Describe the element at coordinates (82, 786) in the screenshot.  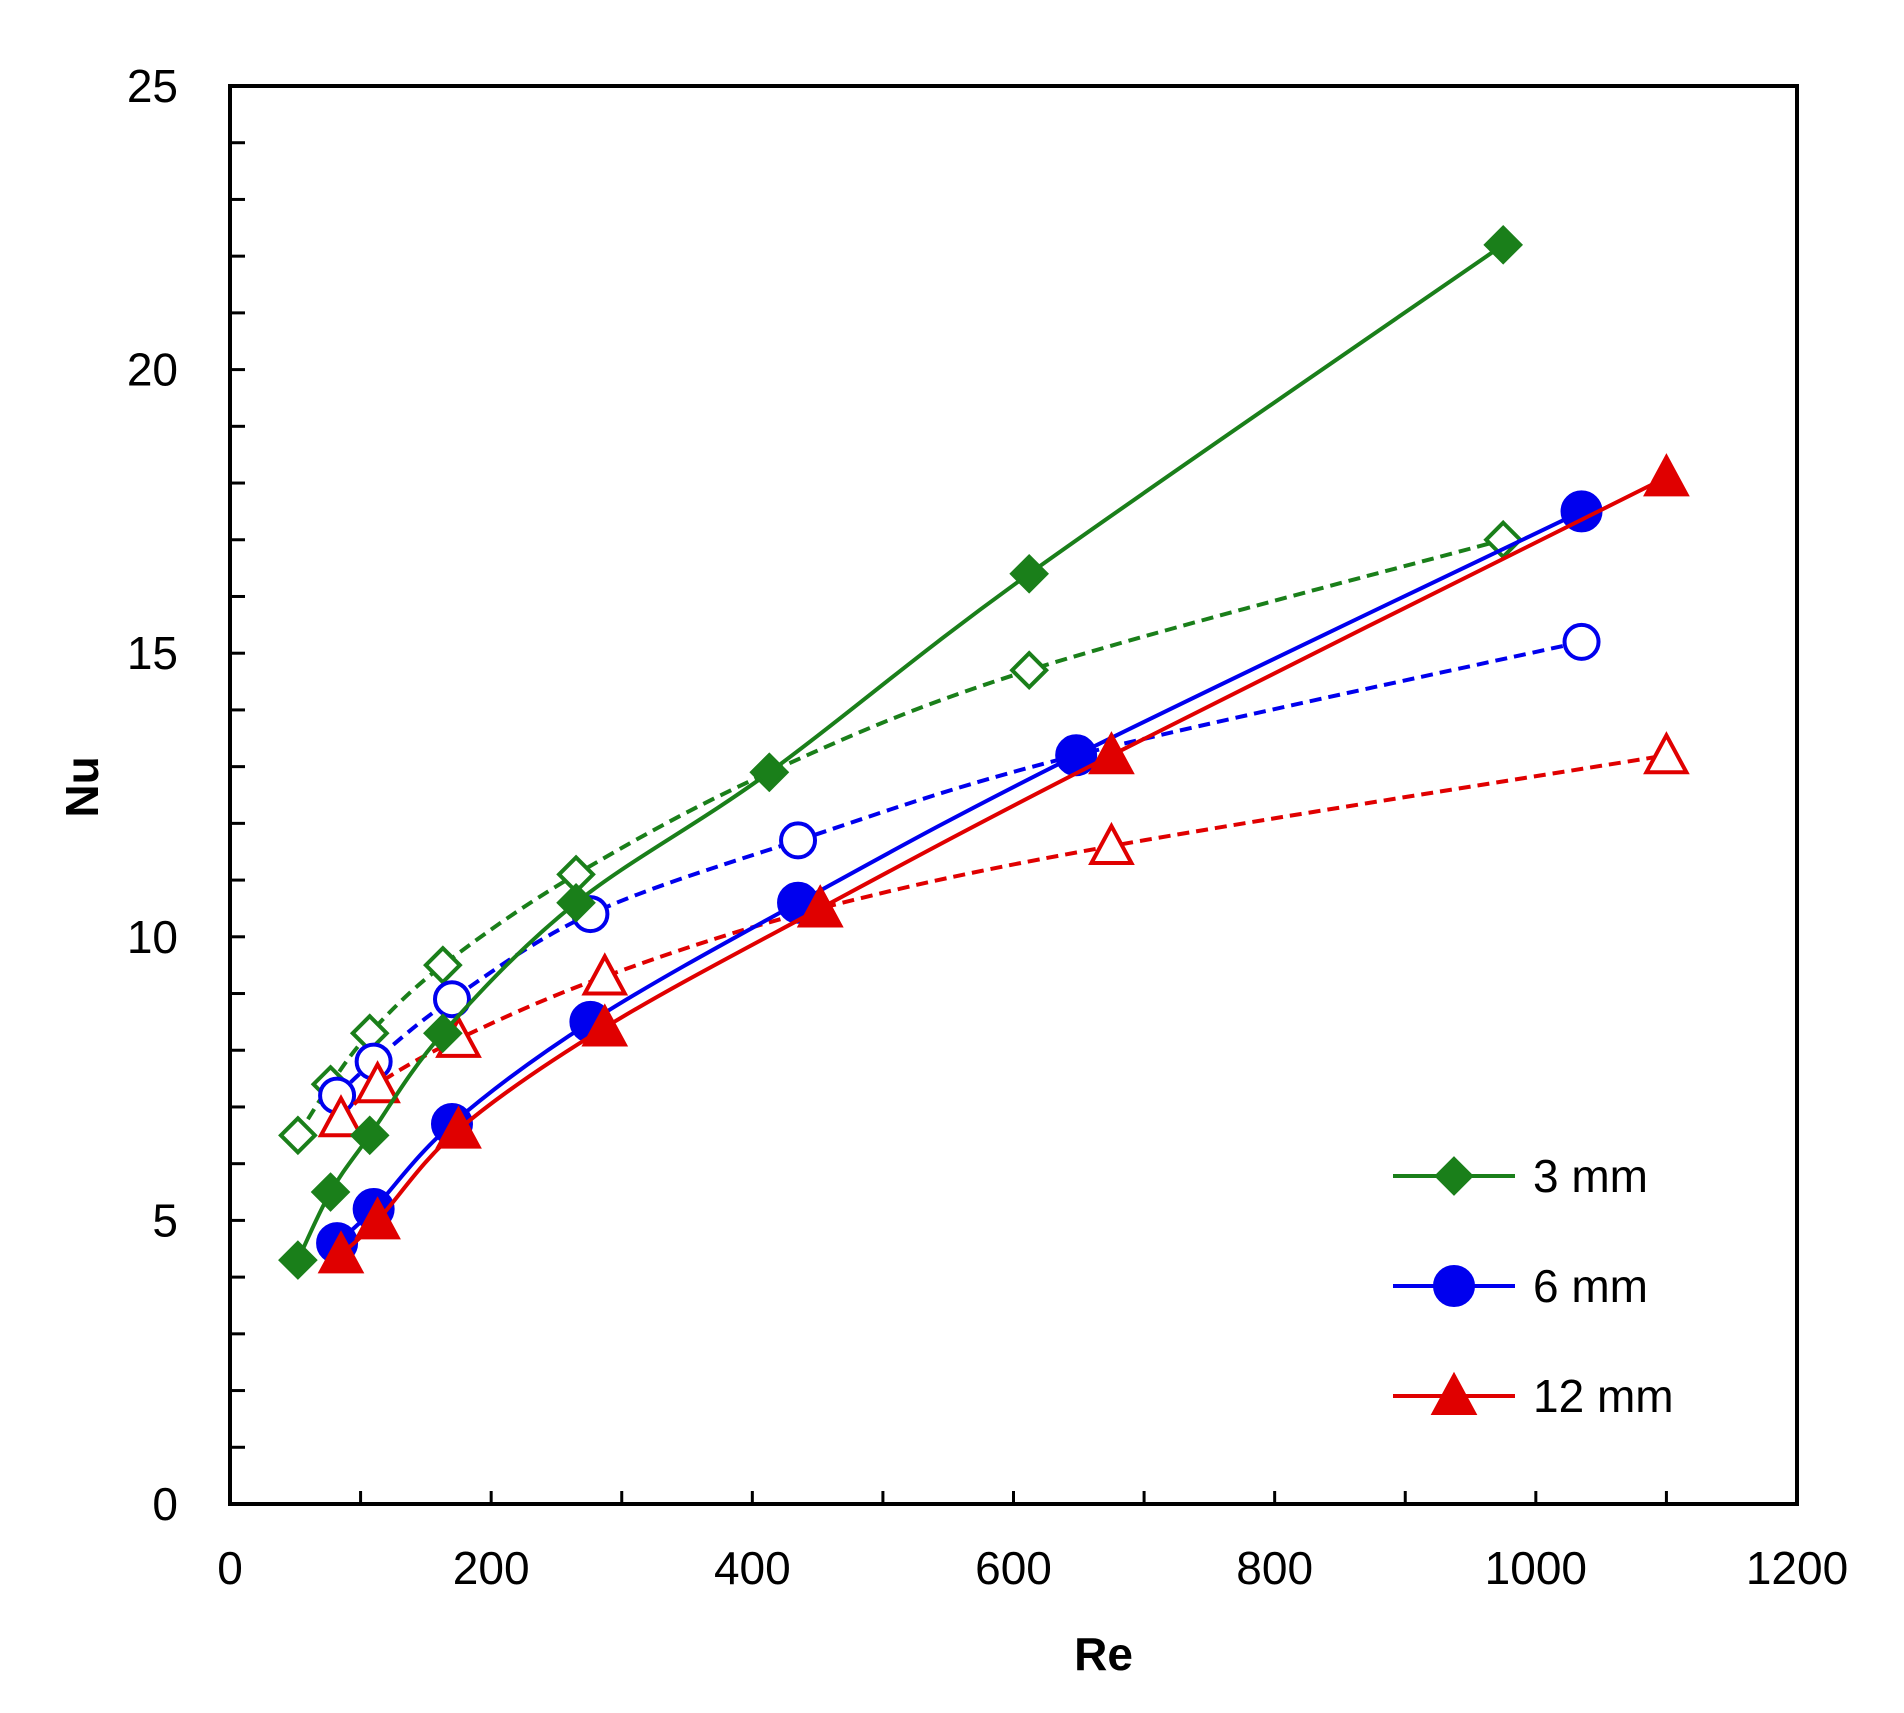
I see `y-axis-title: Nu` at that location.